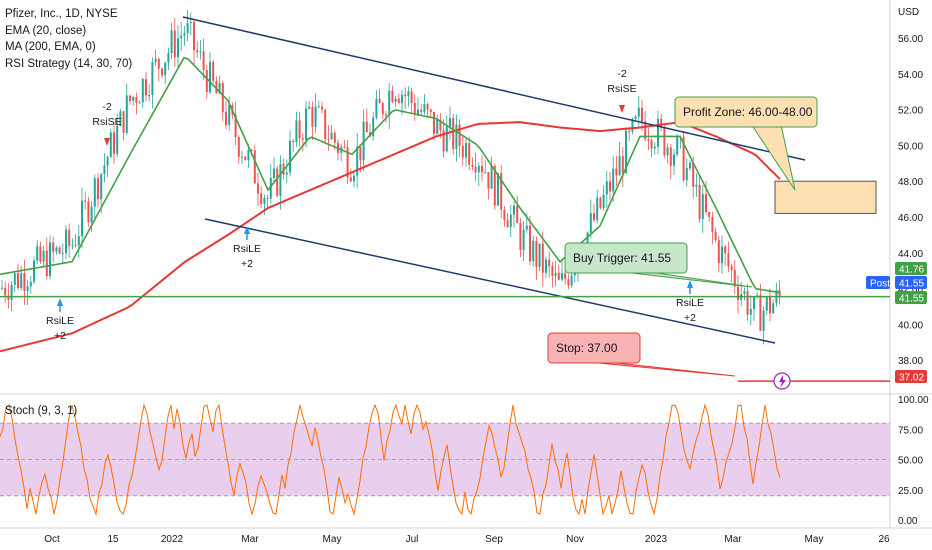 The image size is (932, 550). Describe the element at coordinates (910, 75) in the screenshot. I see `price-tick-label: 54.00` at that location.